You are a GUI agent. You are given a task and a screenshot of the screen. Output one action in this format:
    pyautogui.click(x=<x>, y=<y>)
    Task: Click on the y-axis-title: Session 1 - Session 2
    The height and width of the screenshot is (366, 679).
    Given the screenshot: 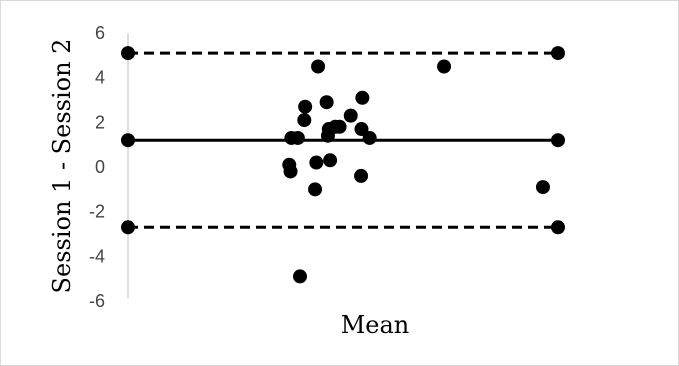 What is the action you would take?
    pyautogui.click(x=62, y=166)
    